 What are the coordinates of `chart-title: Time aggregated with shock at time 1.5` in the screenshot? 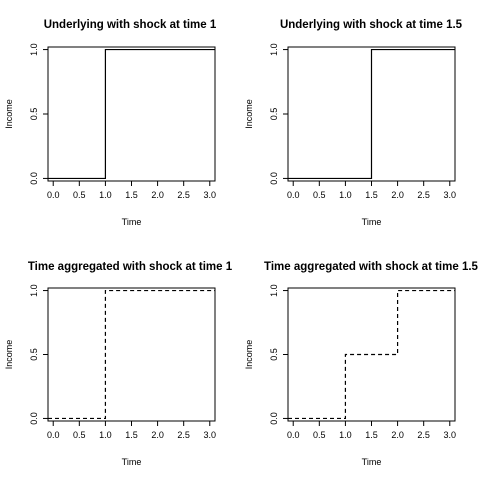 It's located at (371, 267).